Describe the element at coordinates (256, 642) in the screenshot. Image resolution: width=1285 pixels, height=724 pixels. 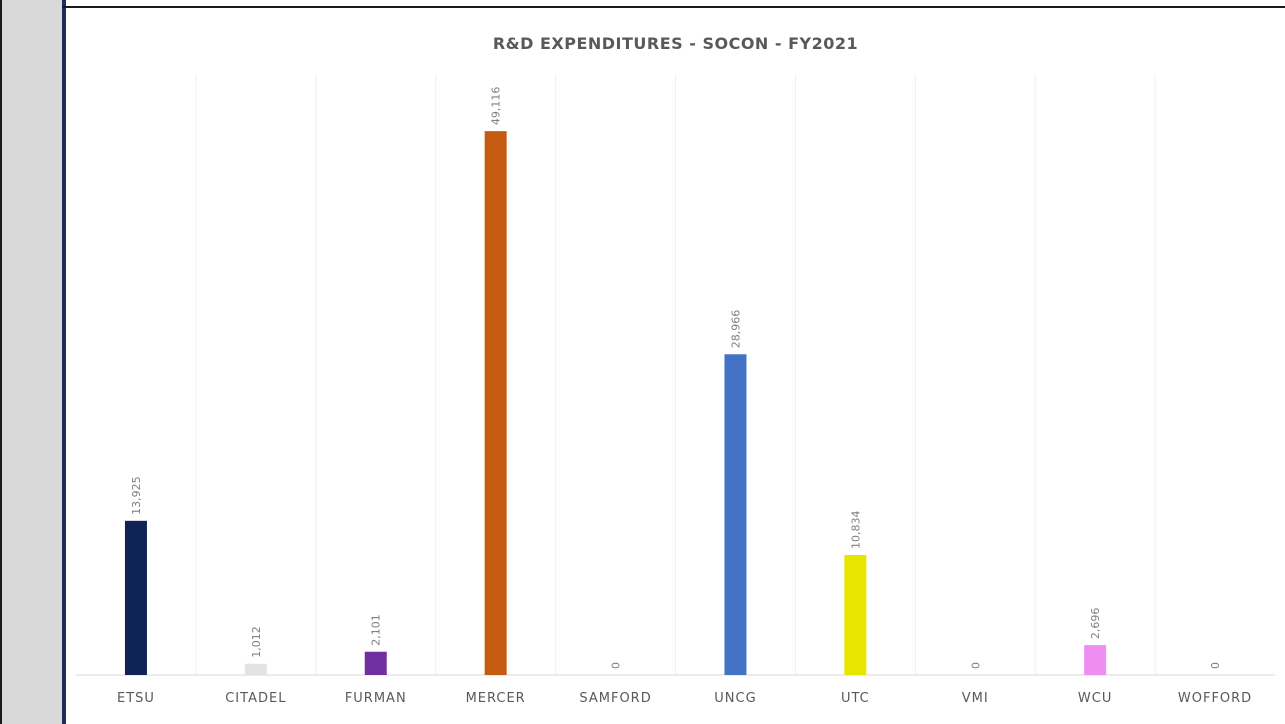
I see `value-label-citadel: 1,012` at that location.